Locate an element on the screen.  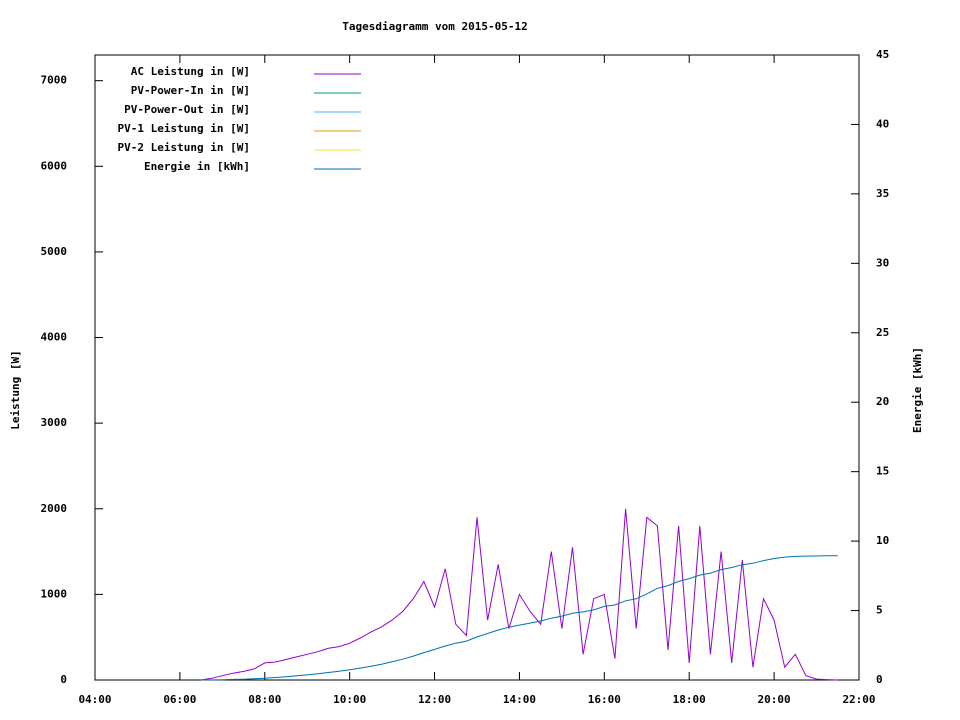
legend-label: Energie in [kWh] is located at coordinates (197, 166).